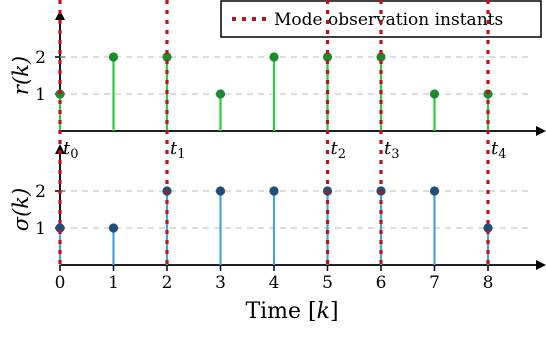 This screenshot has width=546, height=337. What do you see at coordinates (434, 283) in the screenshot?
I see `x-tick-label: 7` at bounding box center [434, 283].